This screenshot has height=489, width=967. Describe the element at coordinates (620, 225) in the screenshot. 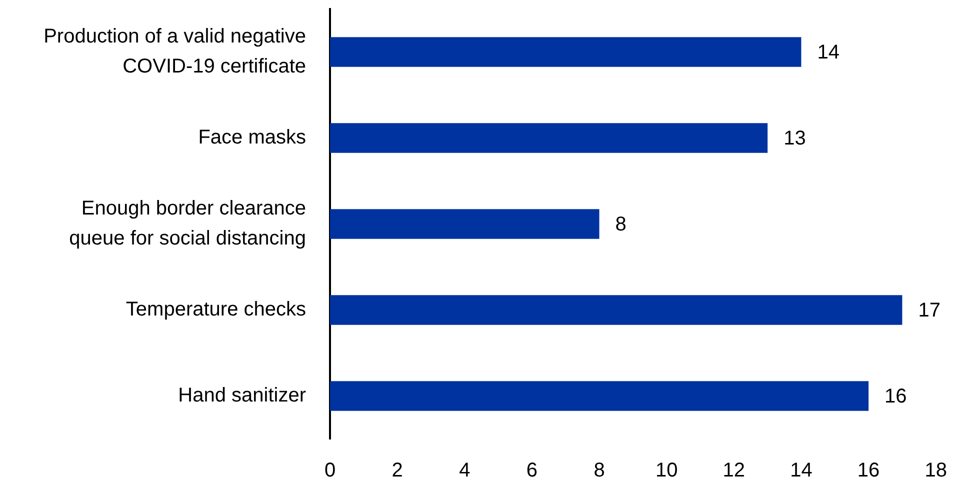

I see `data-label: 8` at that location.